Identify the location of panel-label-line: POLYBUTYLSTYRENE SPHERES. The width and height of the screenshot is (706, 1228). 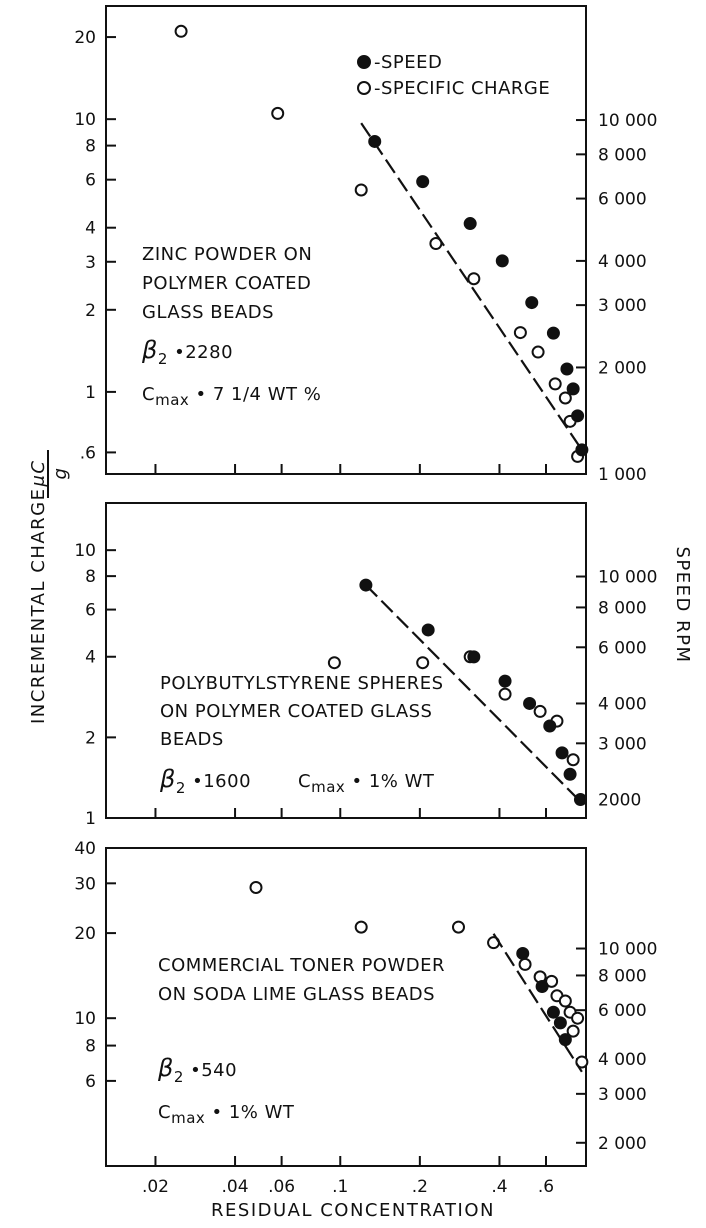
(302, 683).